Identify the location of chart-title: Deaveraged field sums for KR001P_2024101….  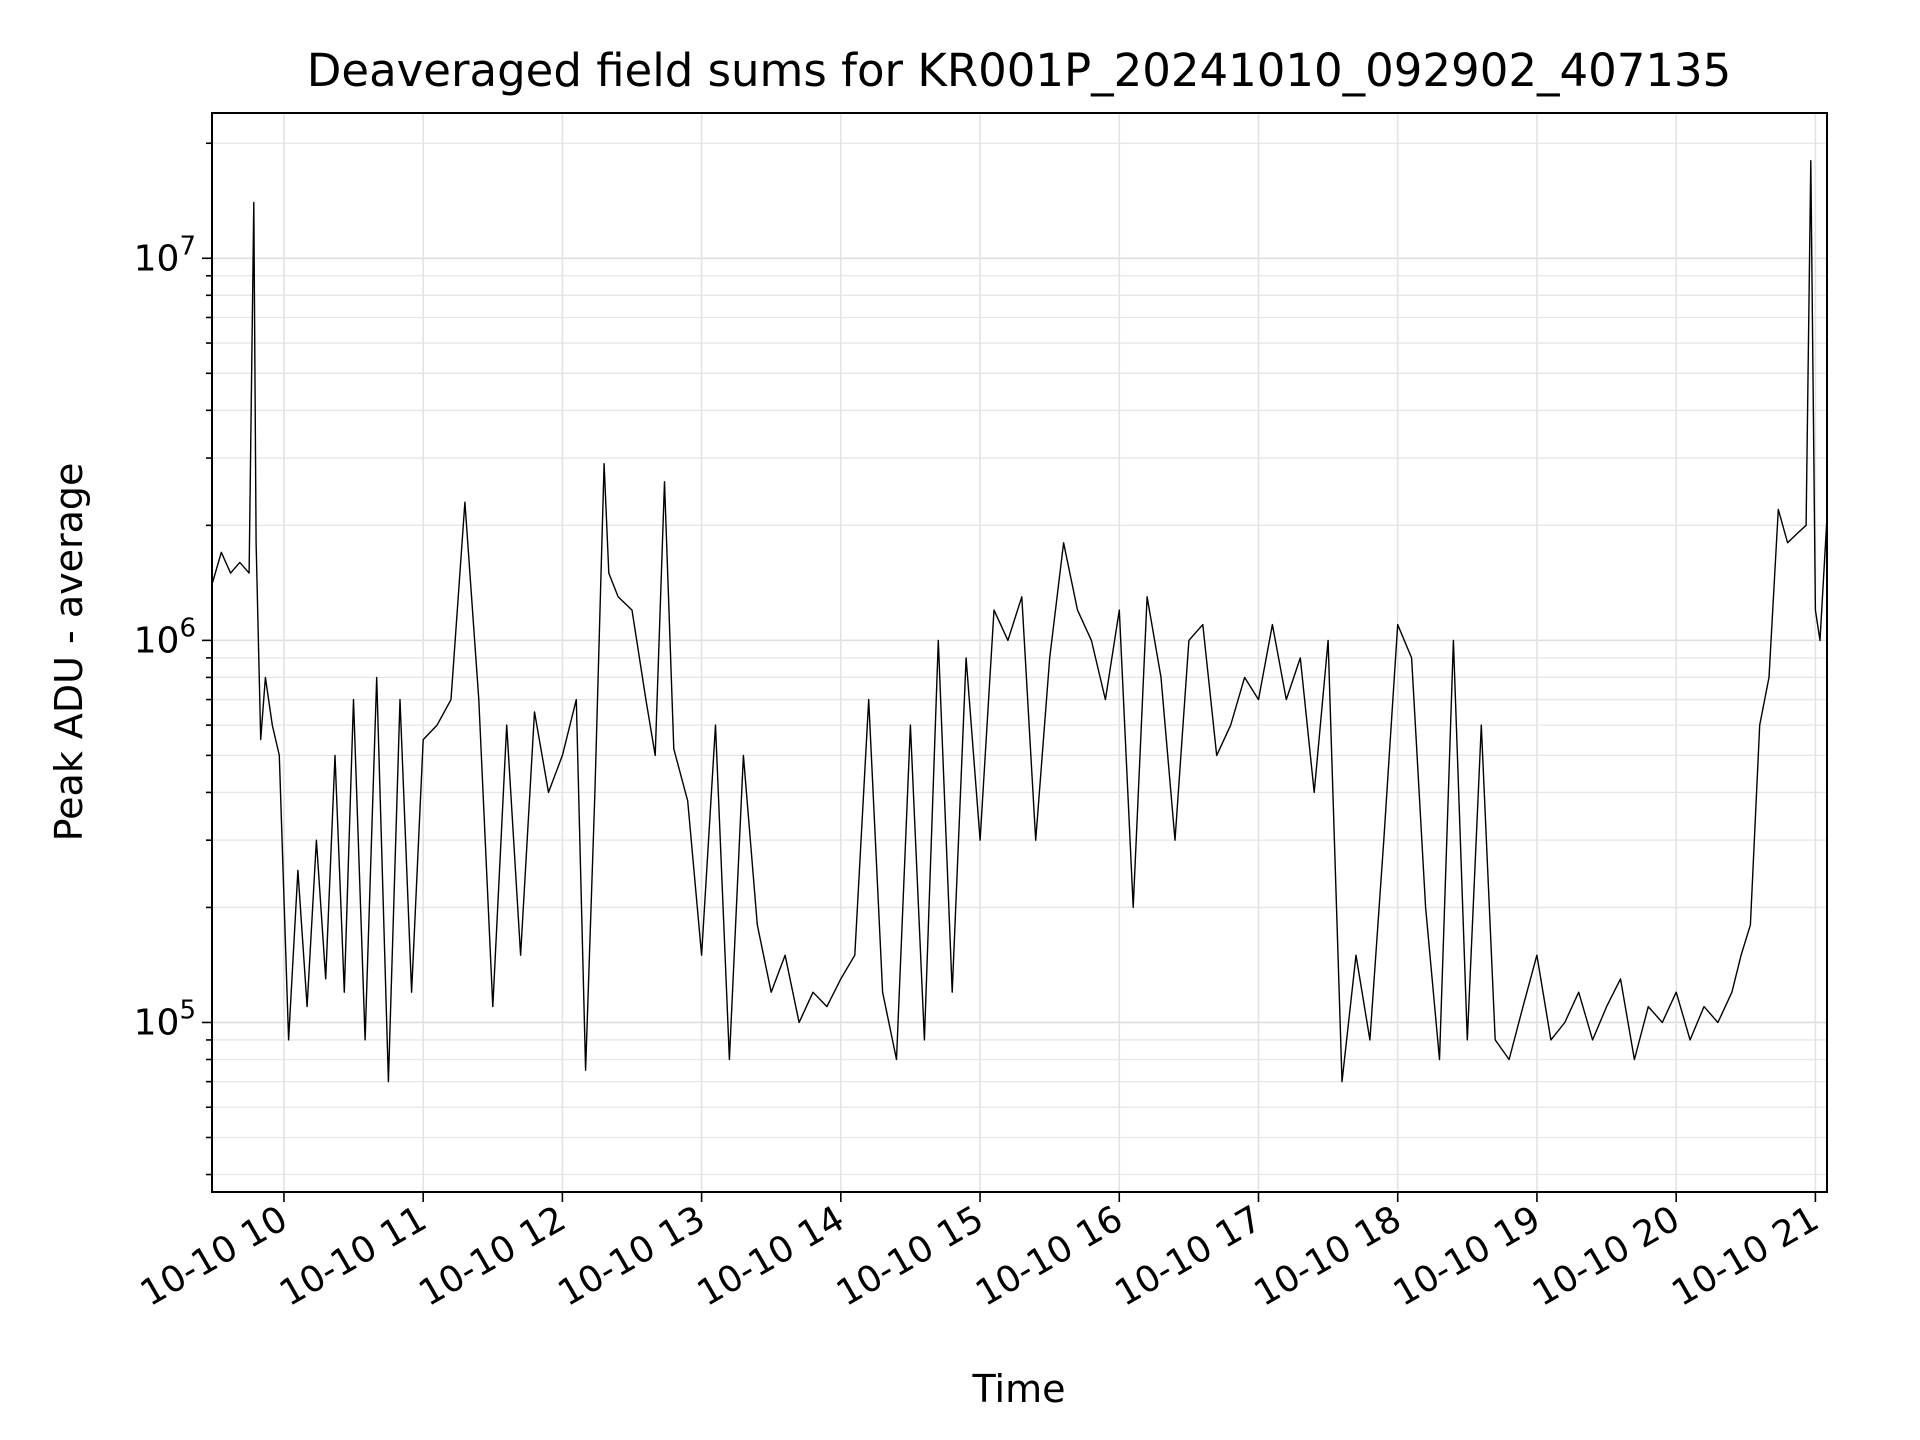
(1019, 70).